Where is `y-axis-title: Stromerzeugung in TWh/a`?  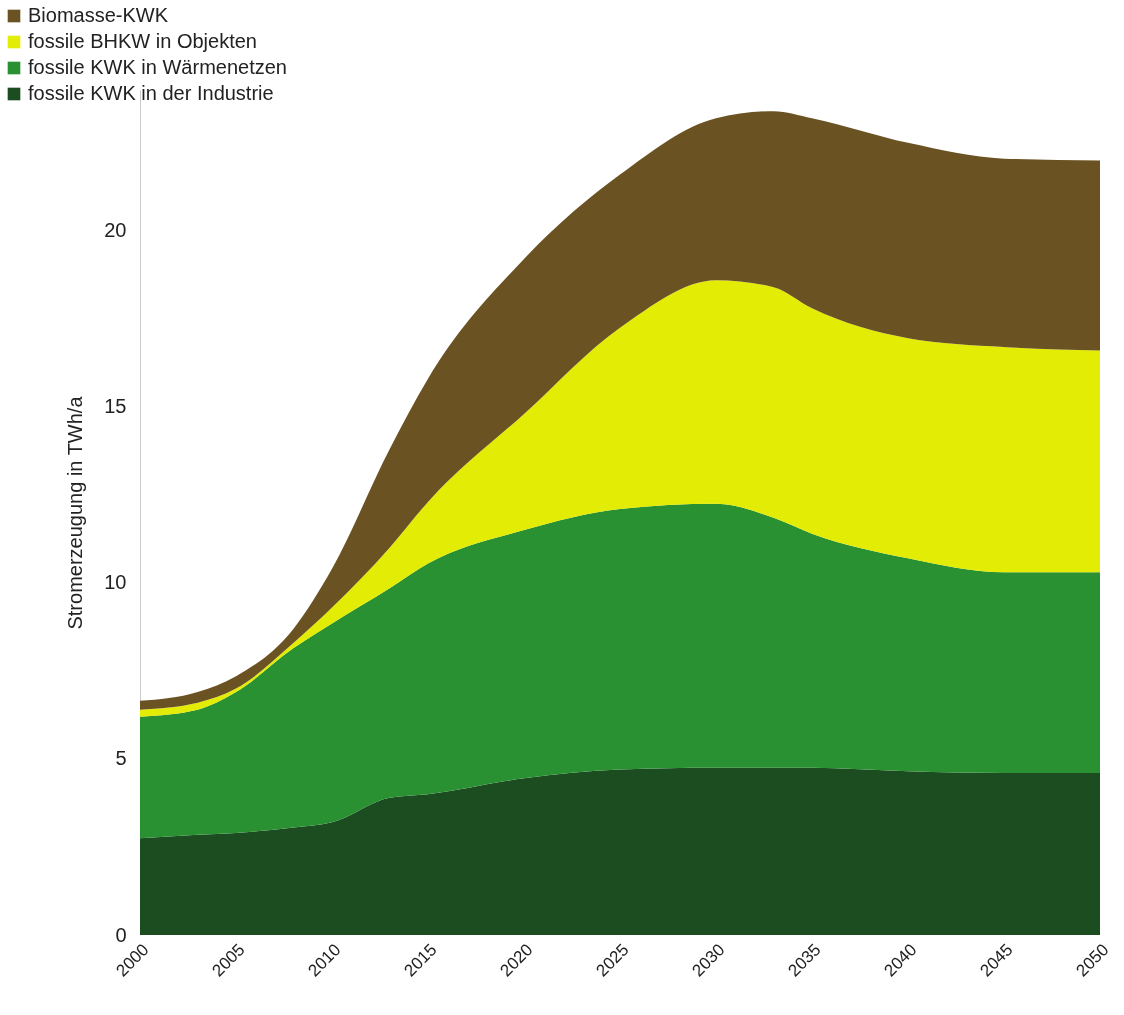
y-axis-title: Stromerzeugung in TWh/a is located at coordinates (75, 512).